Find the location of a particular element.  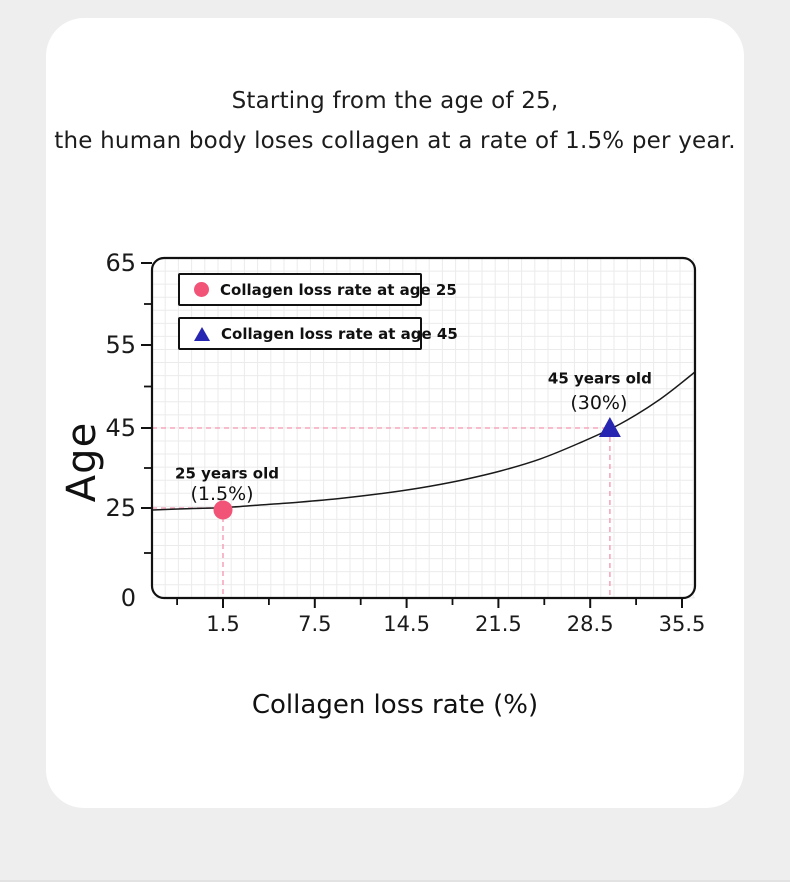

x-tick-label: 21.5 is located at coordinates (498, 624).